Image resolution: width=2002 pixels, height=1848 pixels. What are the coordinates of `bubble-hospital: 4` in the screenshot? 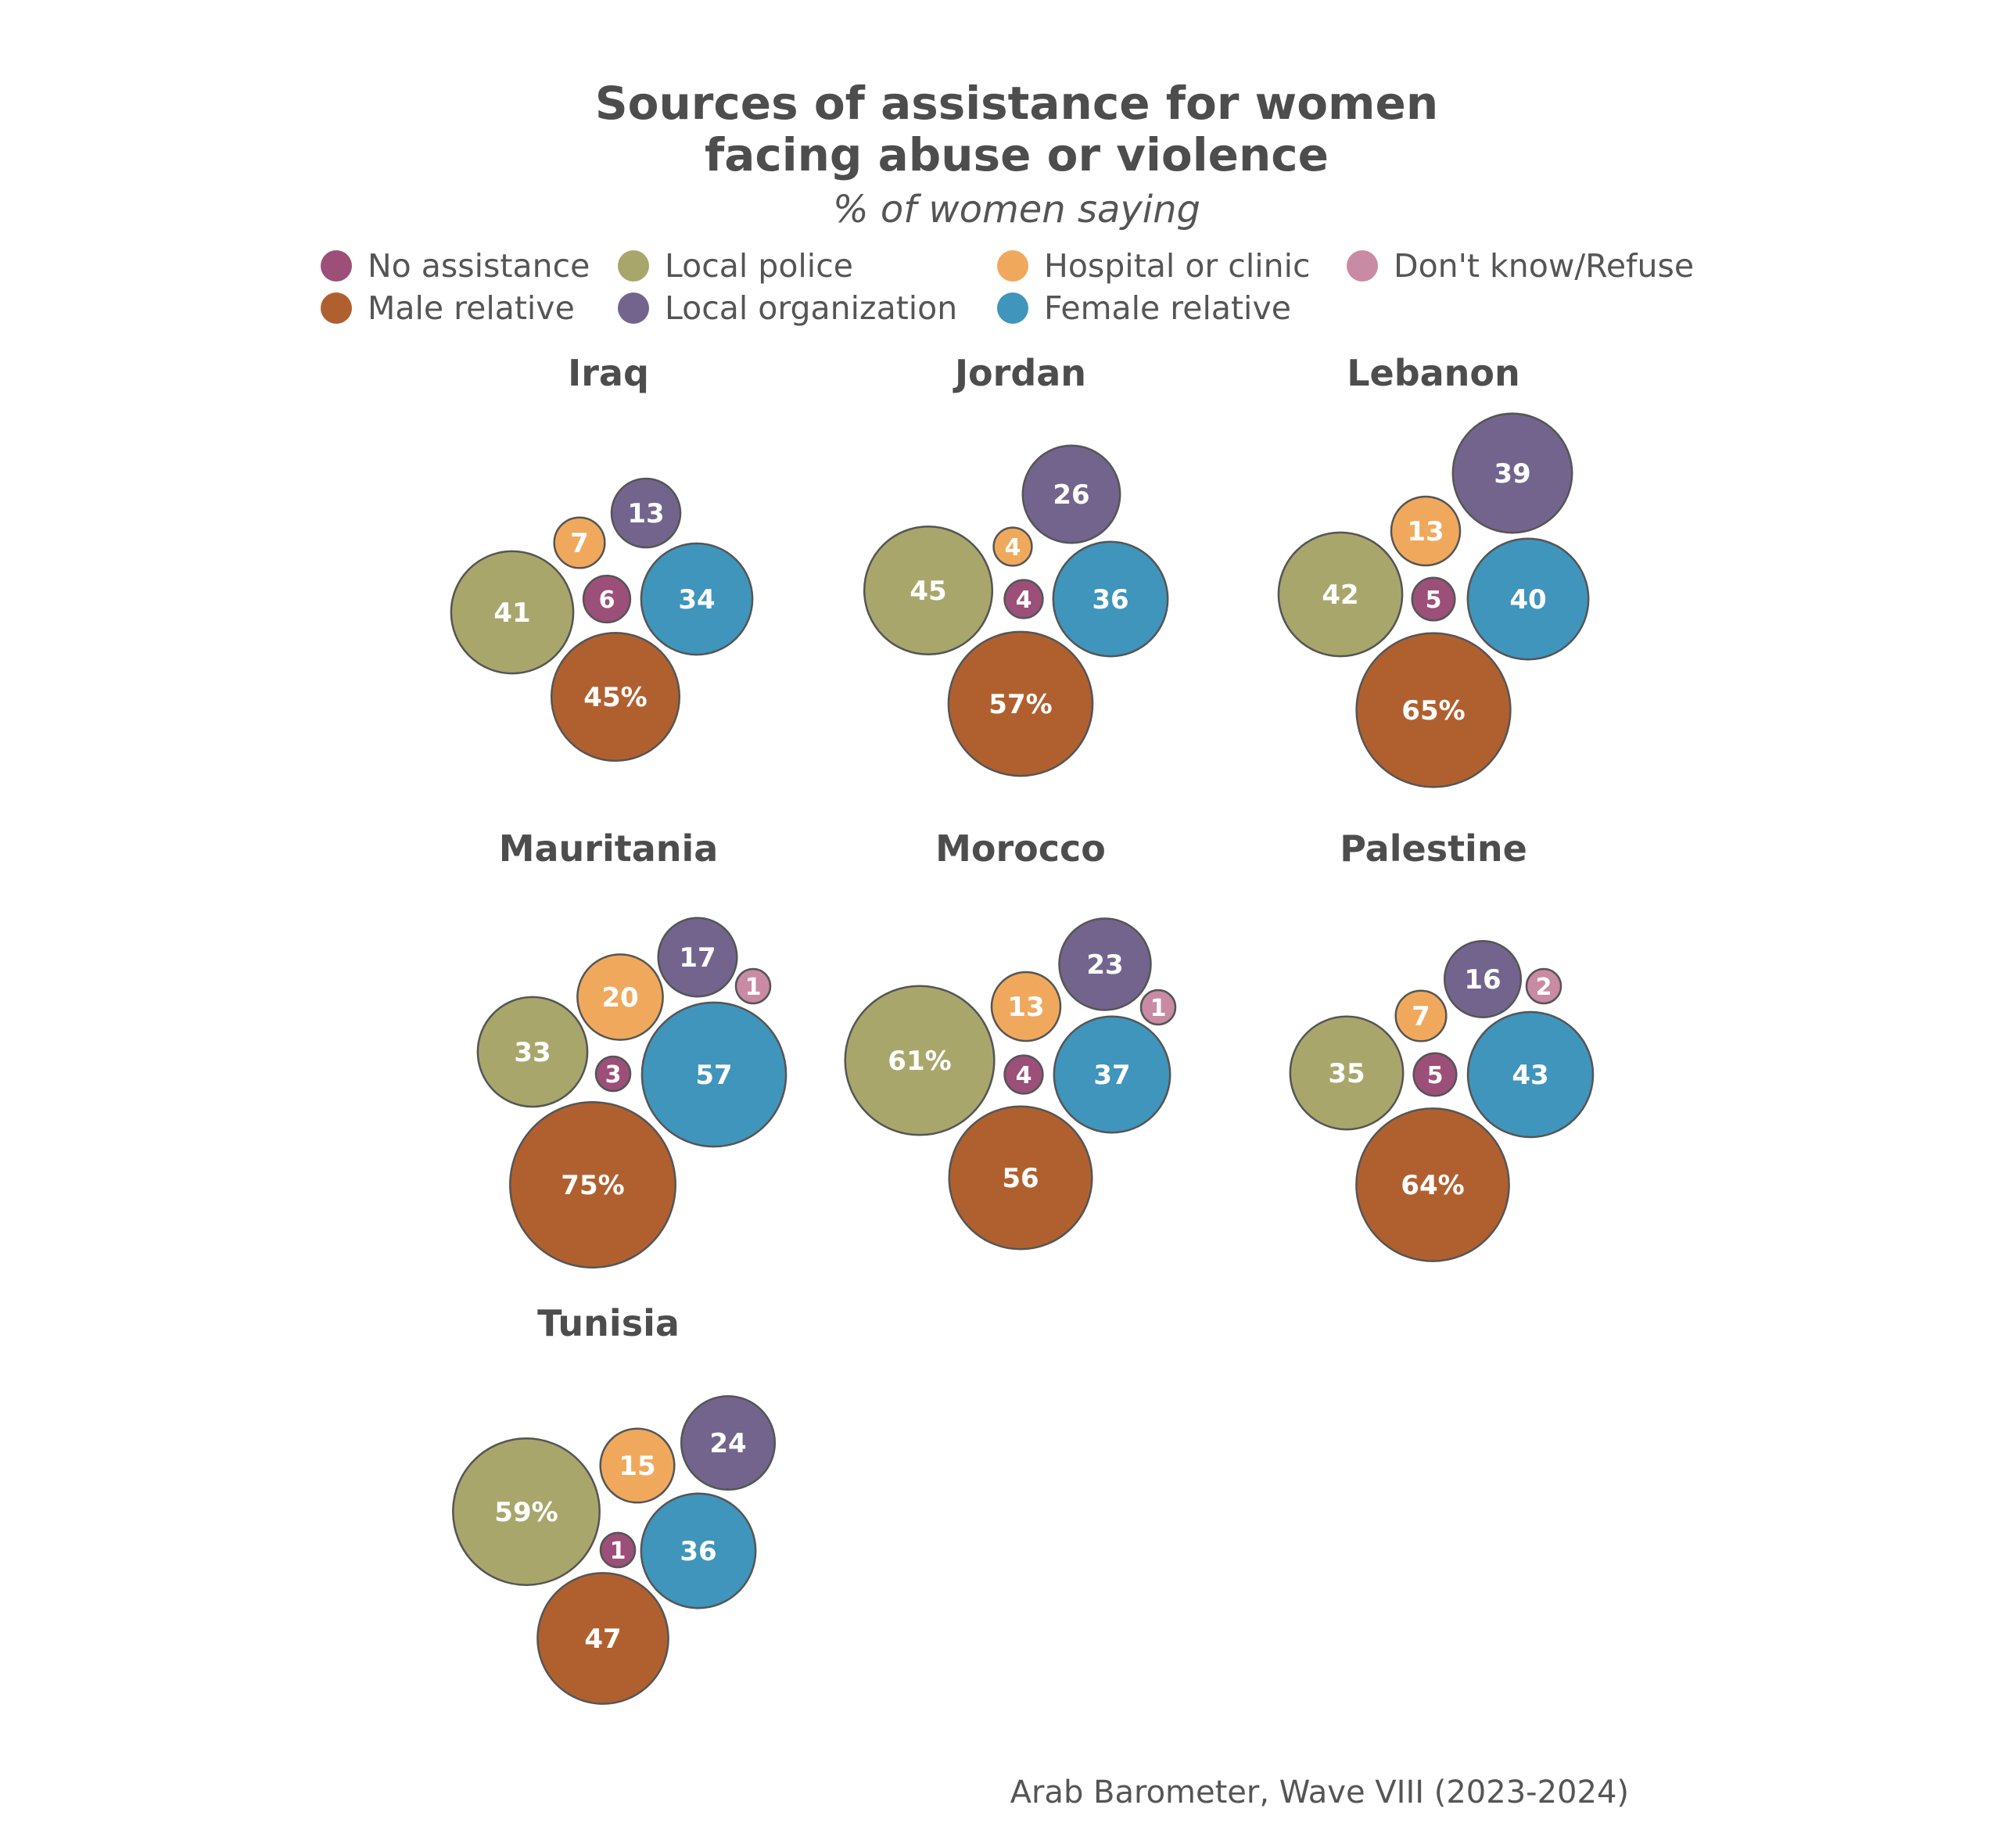 It's located at (1012, 546).